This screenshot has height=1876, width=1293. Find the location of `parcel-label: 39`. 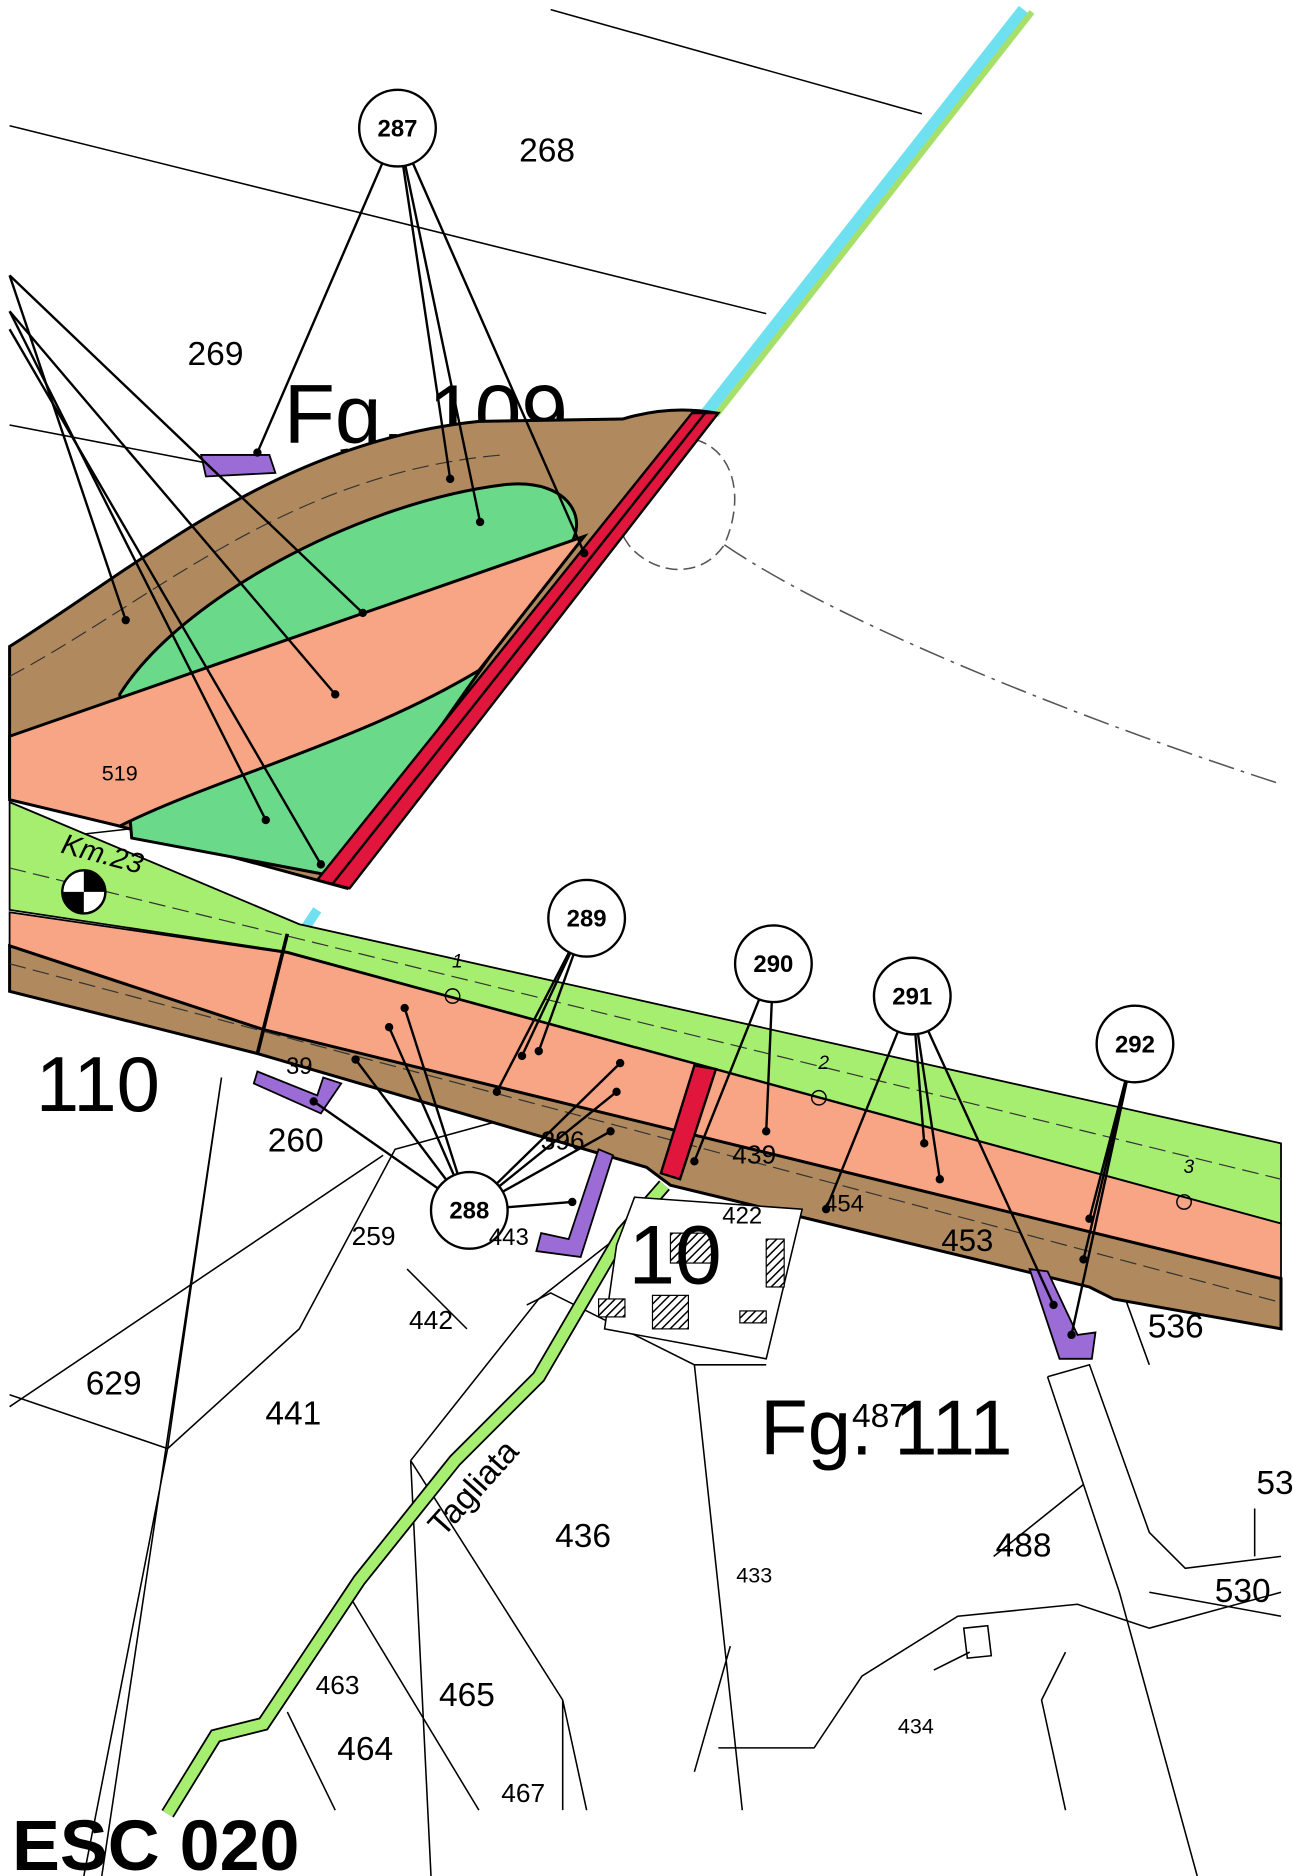

parcel-label: 39 is located at coordinates (299, 1066).